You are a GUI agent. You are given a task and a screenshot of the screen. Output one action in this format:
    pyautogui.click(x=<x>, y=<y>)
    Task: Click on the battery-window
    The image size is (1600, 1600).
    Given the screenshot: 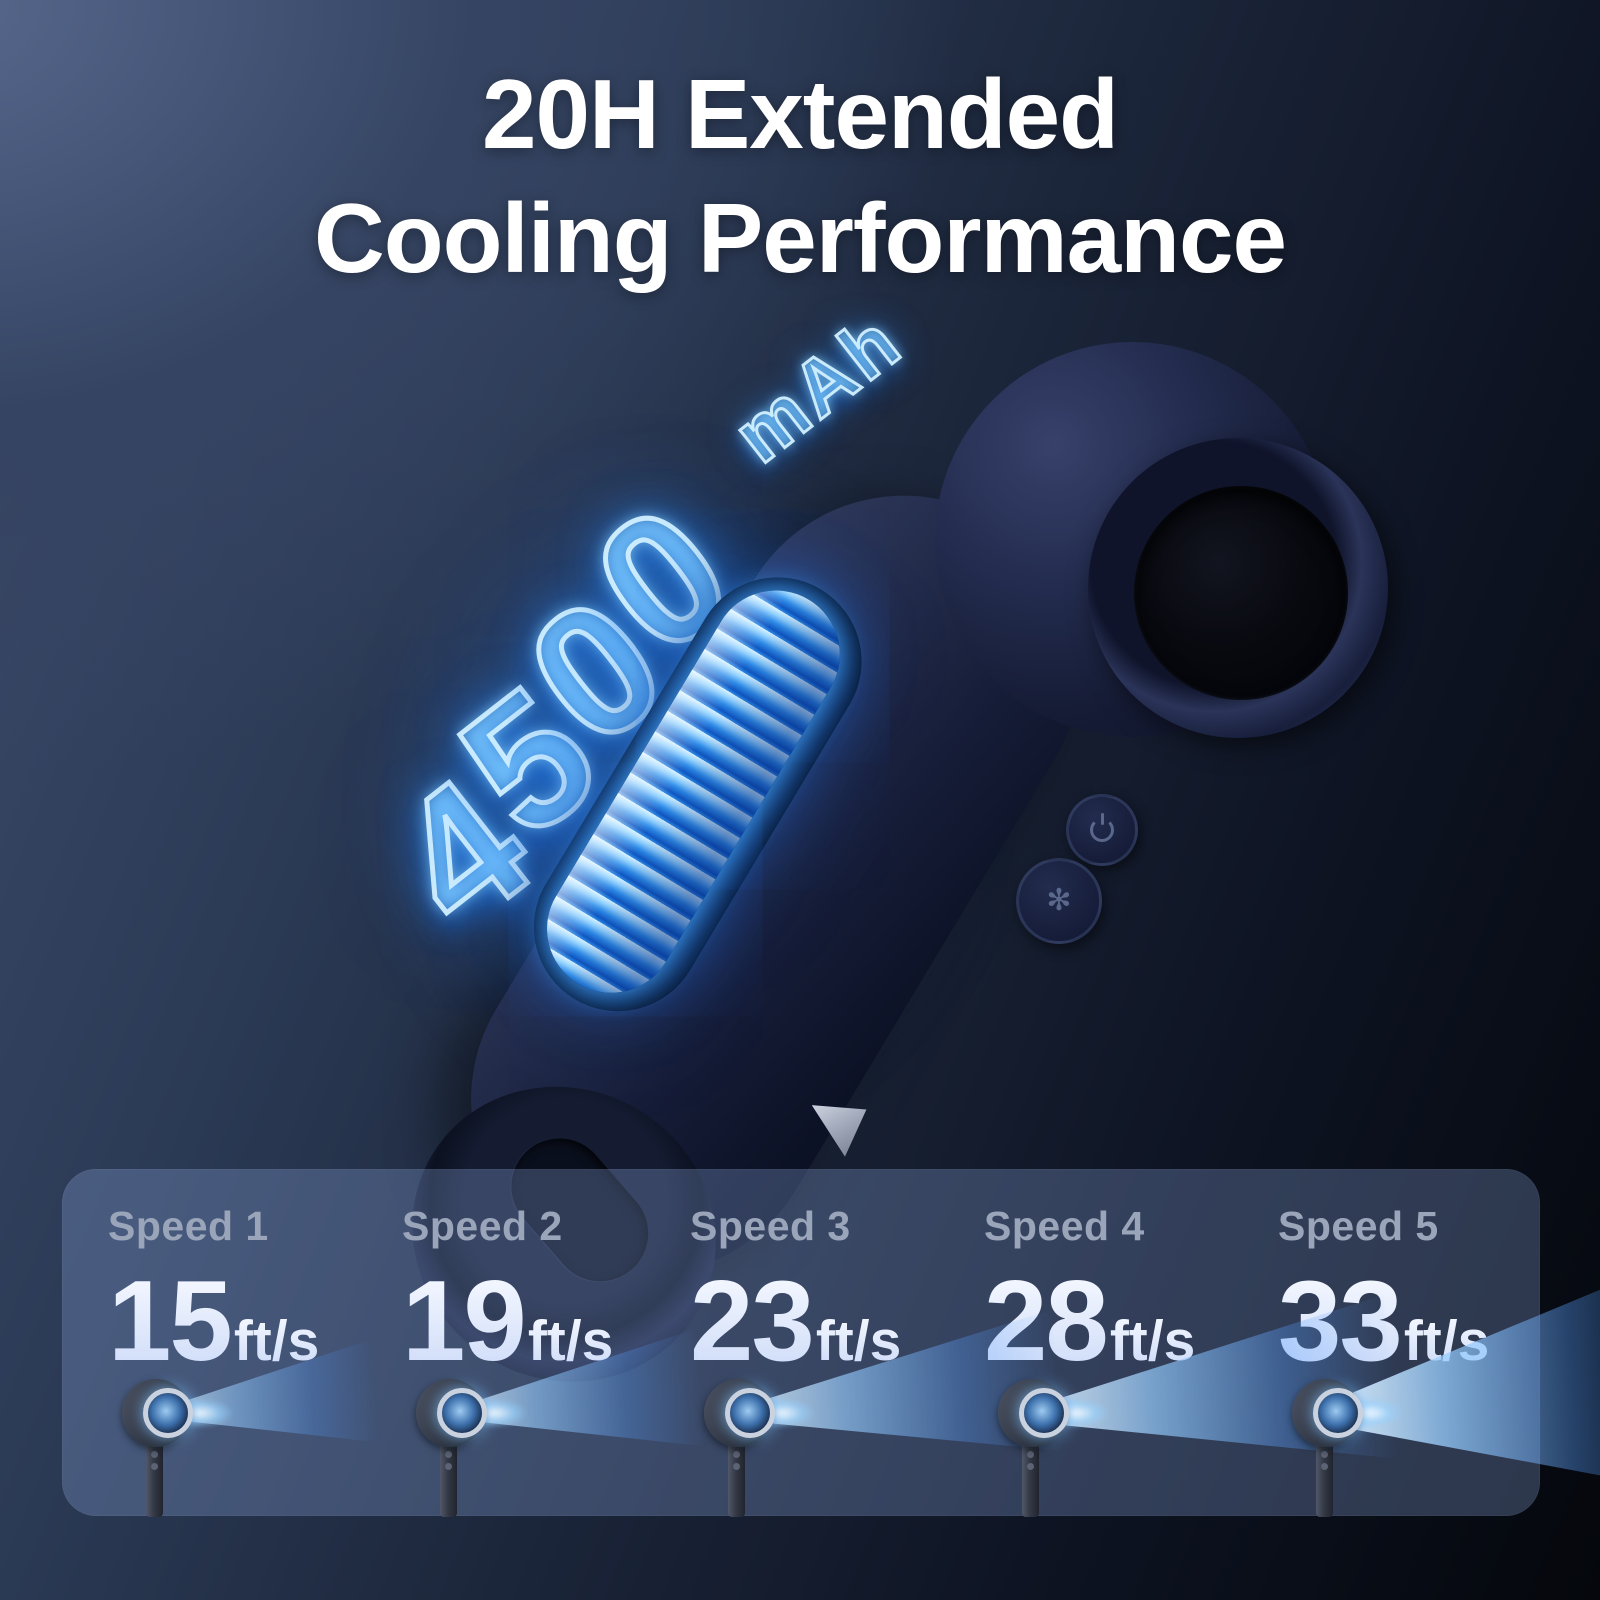 What is the action you would take?
    pyautogui.click(x=697, y=794)
    